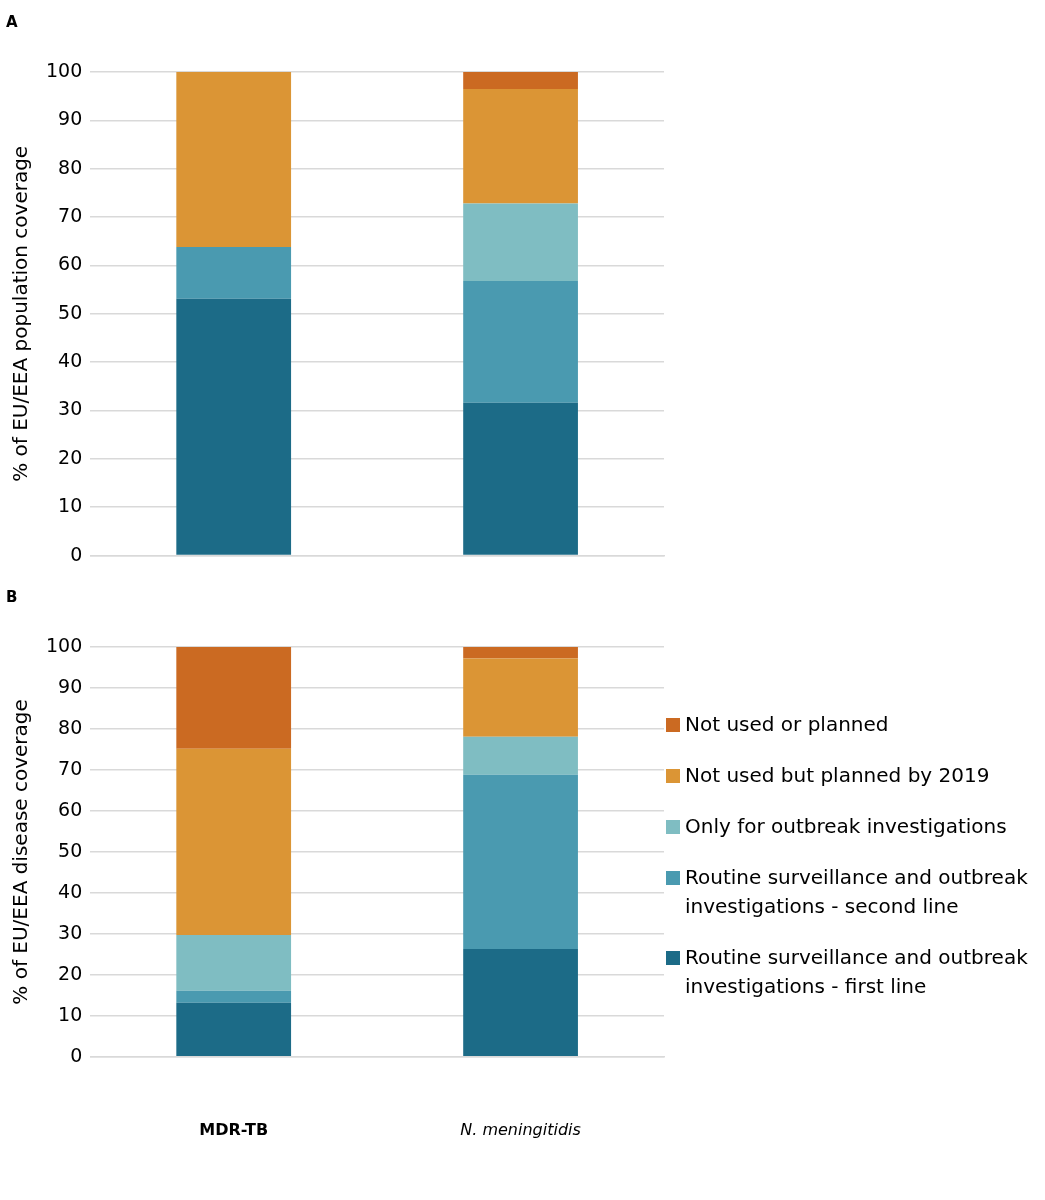 The image size is (1045, 1200). I want to click on legend-label: Routine surveillance and outbreak investigations - first line, so click(857, 972).